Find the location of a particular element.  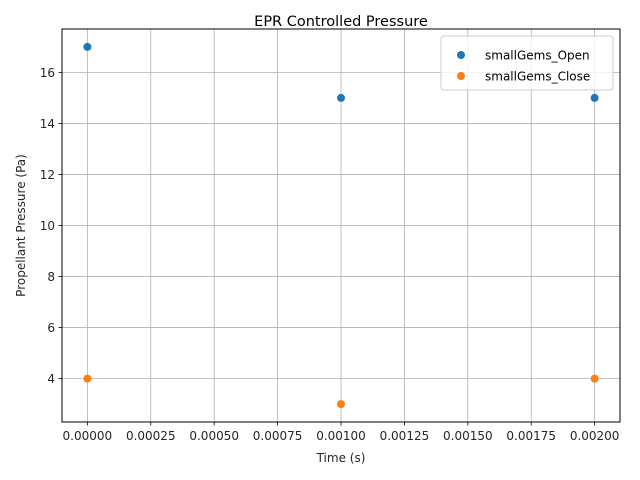

x-tick-label: 0.00025 is located at coordinates (151, 436).